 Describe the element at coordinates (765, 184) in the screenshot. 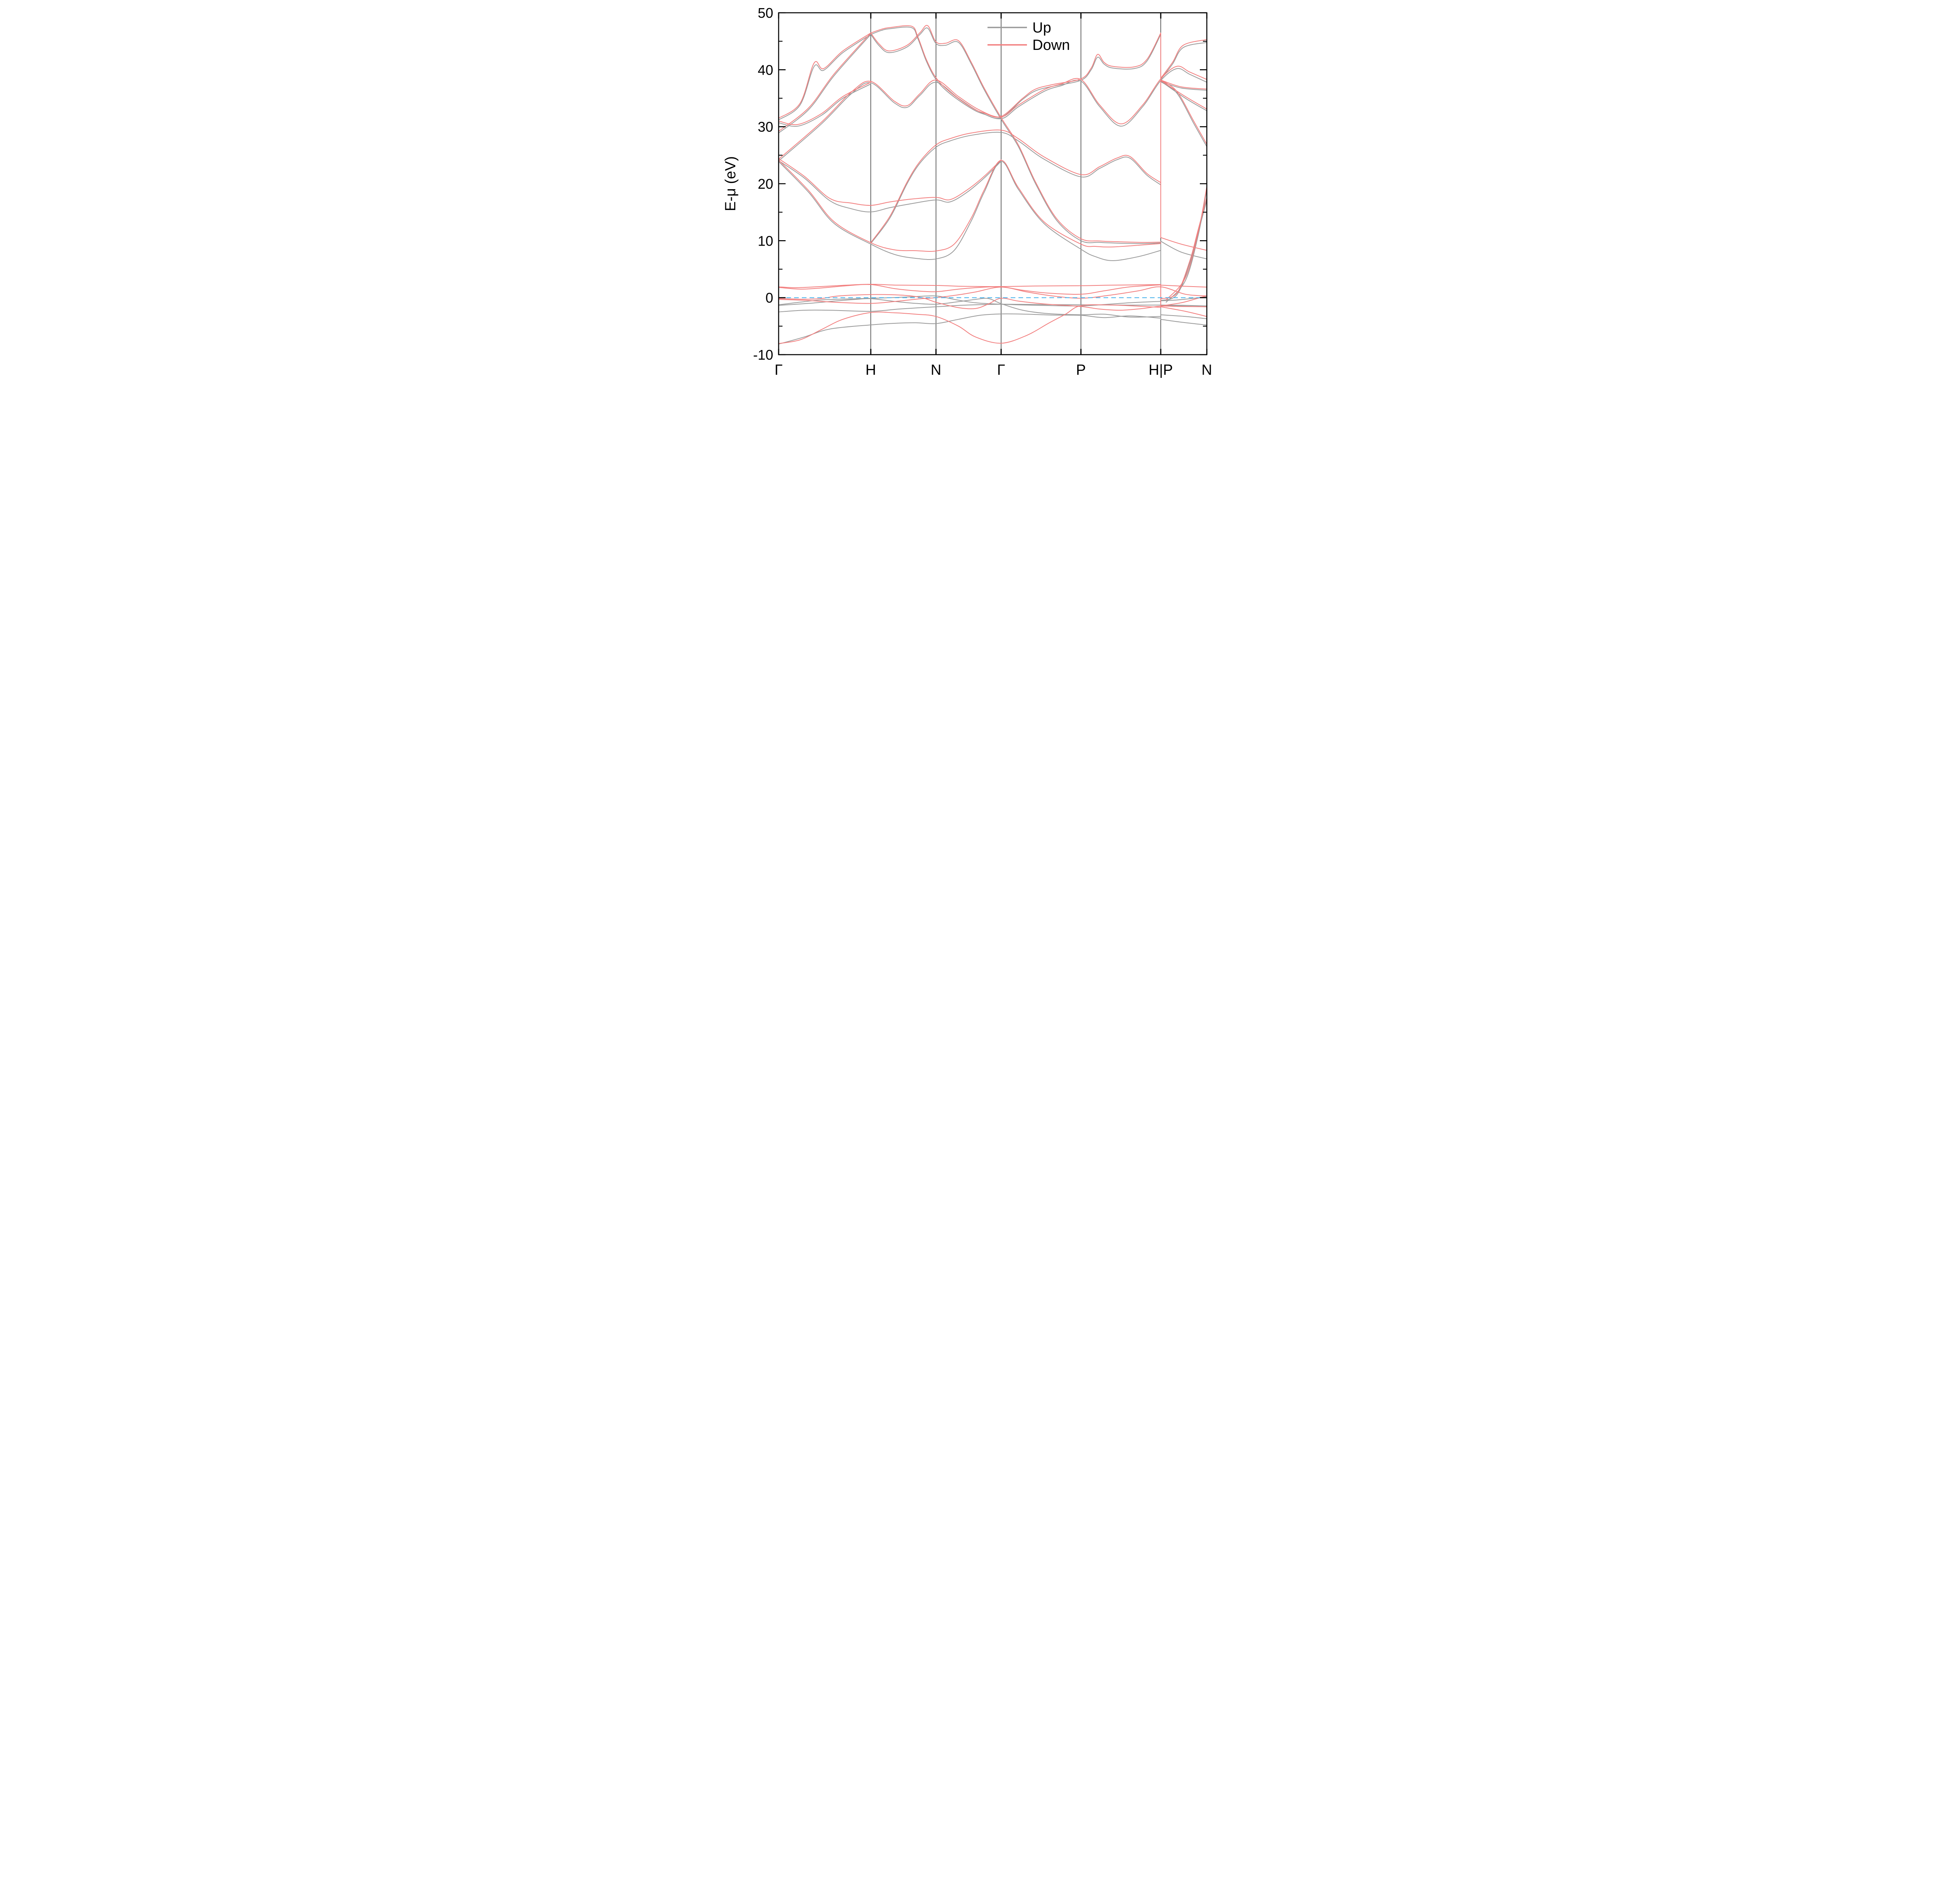

I see `y-tick-label-20: 20` at that location.